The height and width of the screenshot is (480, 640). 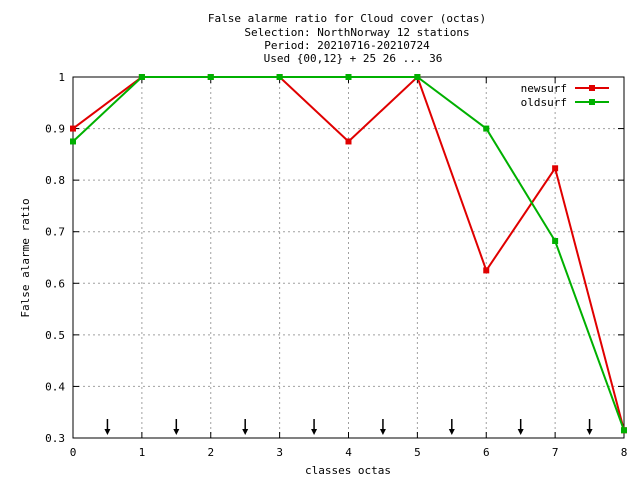 What do you see at coordinates (55, 438) in the screenshot?
I see `y-tick-label: 0.3` at bounding box center [55, 438].